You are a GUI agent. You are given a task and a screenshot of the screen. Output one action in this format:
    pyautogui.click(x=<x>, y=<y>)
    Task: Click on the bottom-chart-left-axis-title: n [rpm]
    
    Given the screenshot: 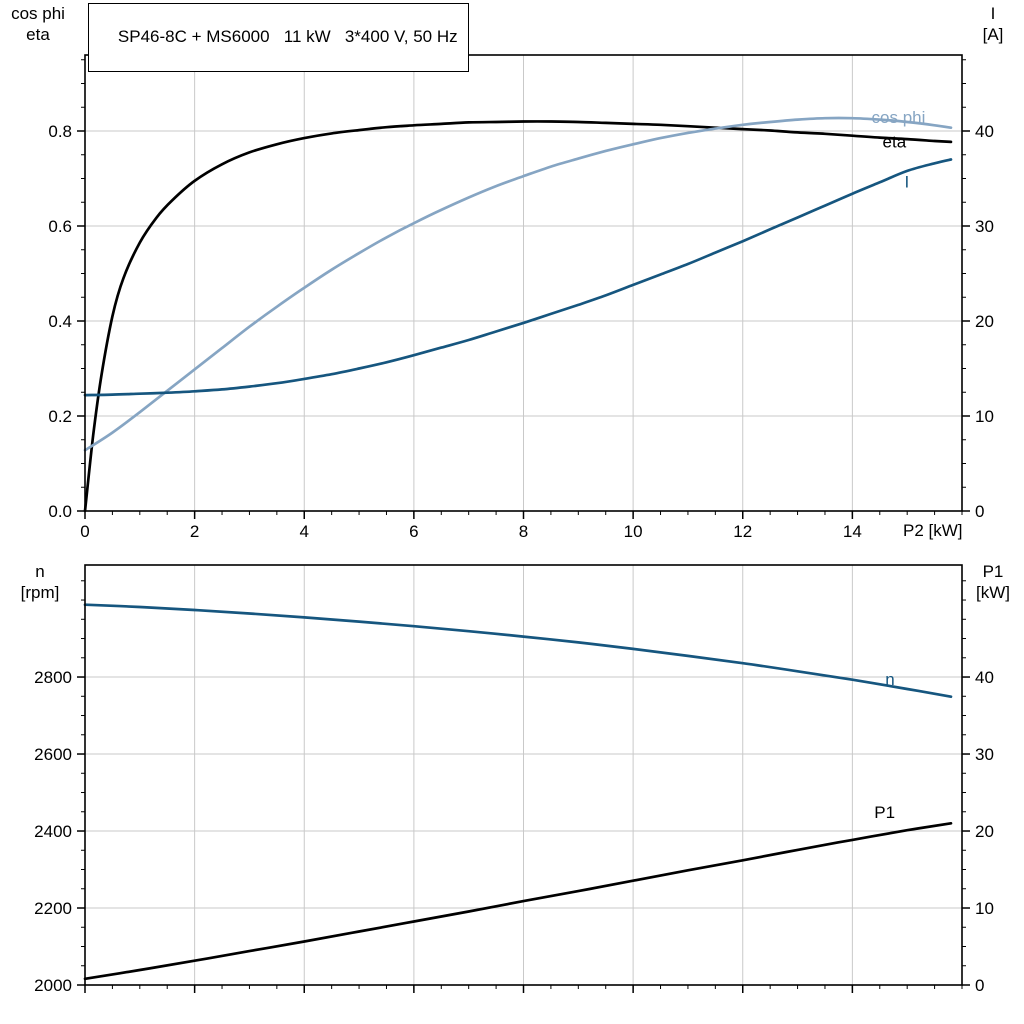 What is the action you would take?
    pyautogui.click(x=40, y=582)
    